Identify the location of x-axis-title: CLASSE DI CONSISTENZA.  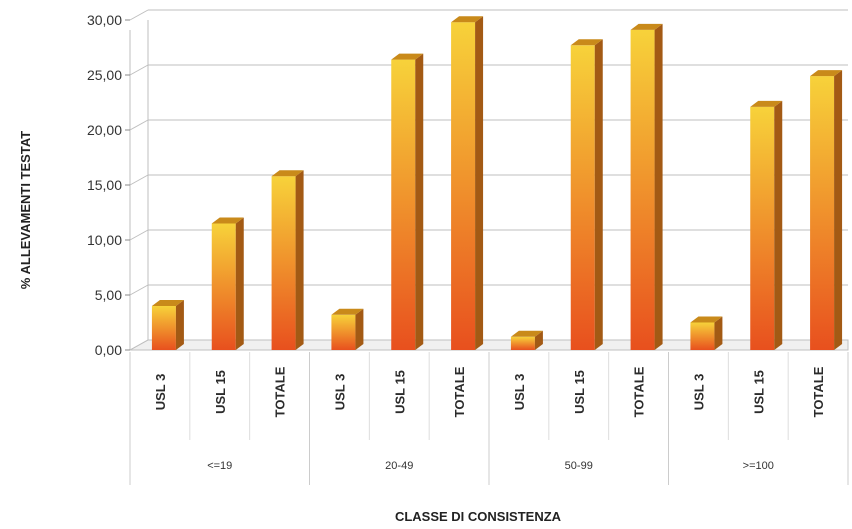
(478, 516).